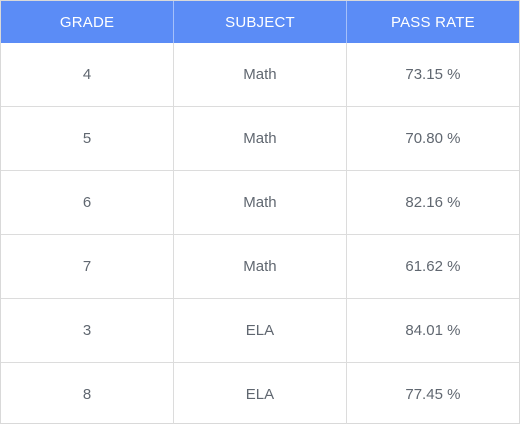 Image resolution: width=520 pixels, height=424 pixels. I want to click on cell-grade: 5, so click(88, 138).